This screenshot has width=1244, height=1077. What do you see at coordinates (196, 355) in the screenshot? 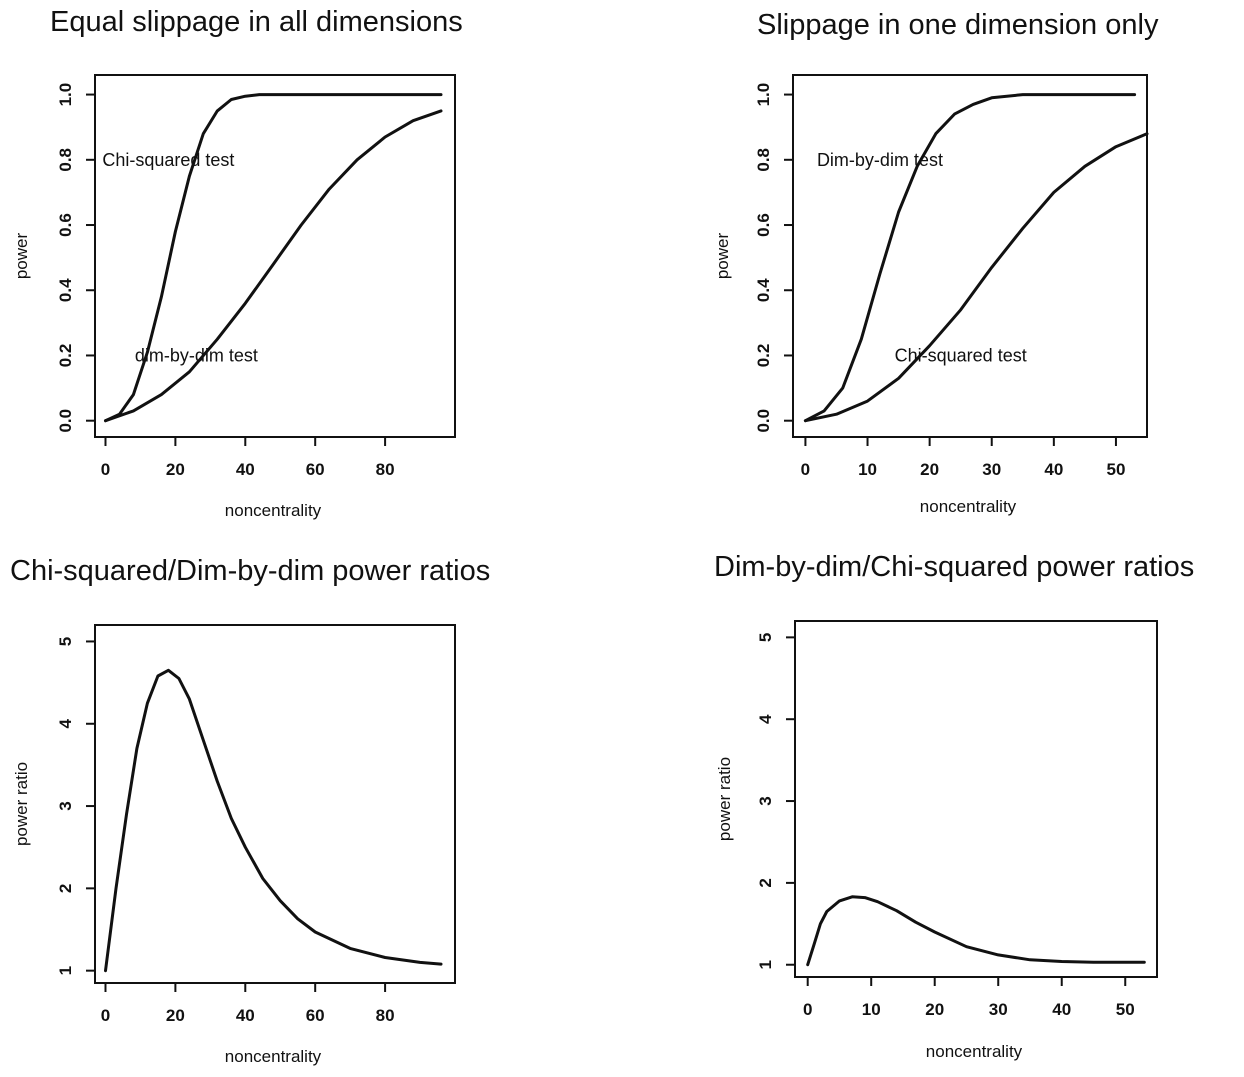
I see `curve-annotation: dim-by-dim test` at bounding box center [196, 355].